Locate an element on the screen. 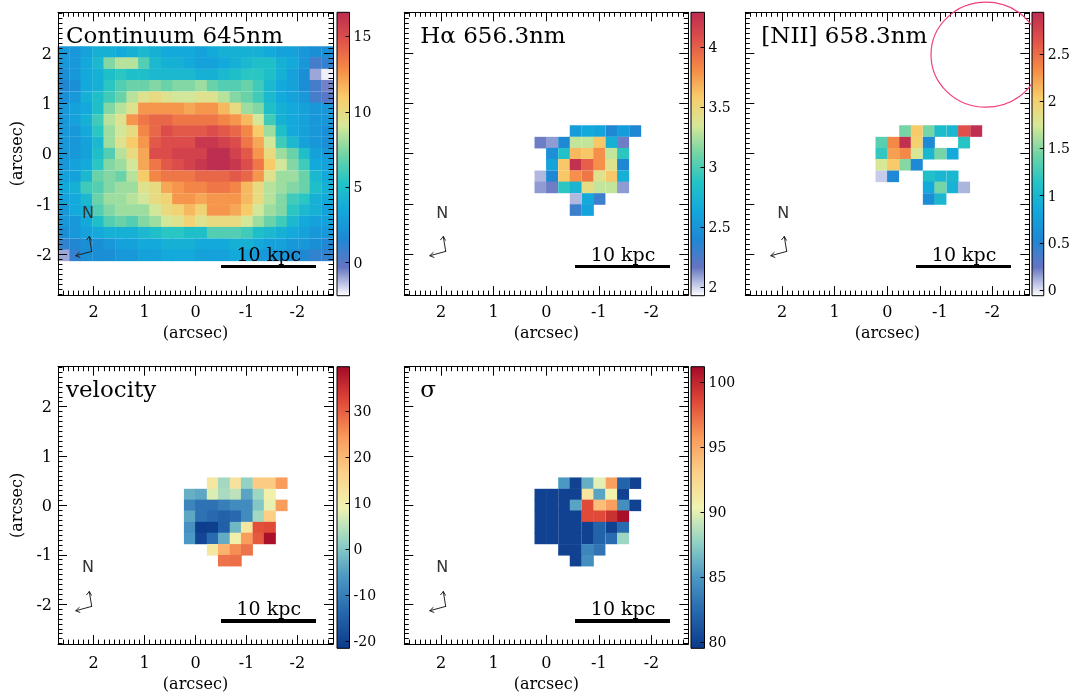 Image resolution: width=1073 pixels, height=696 pixels. color-bar-label: 4 is located at coordinates (713, 47).